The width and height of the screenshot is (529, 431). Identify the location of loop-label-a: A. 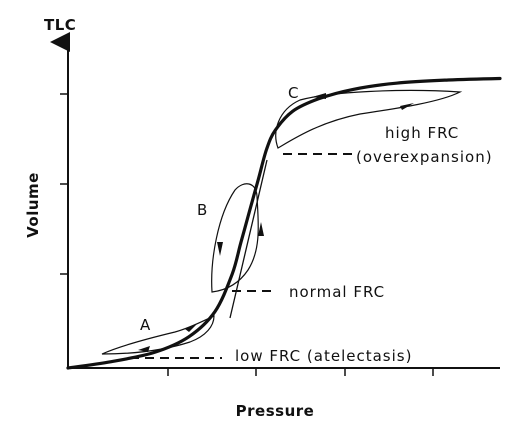
(145, 325).